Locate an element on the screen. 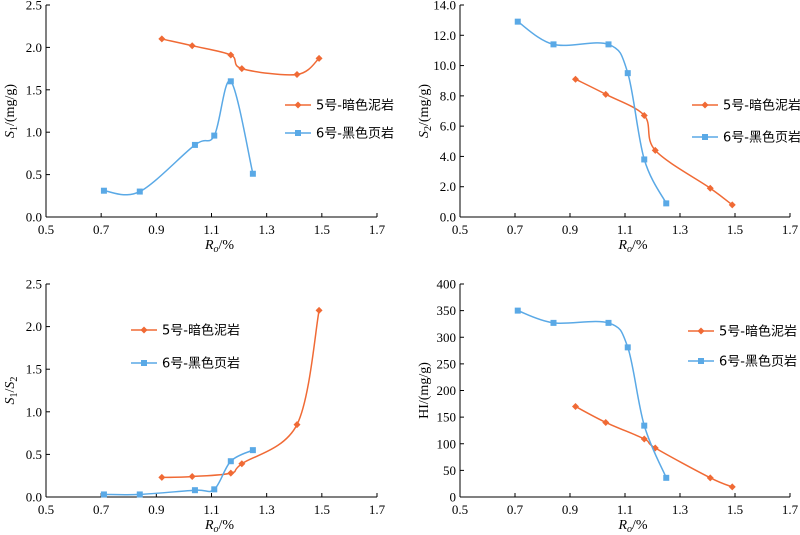 The width and height of the screenshot is (800, 535). y-tick-label: 100 is located at coordinates (447, 443).